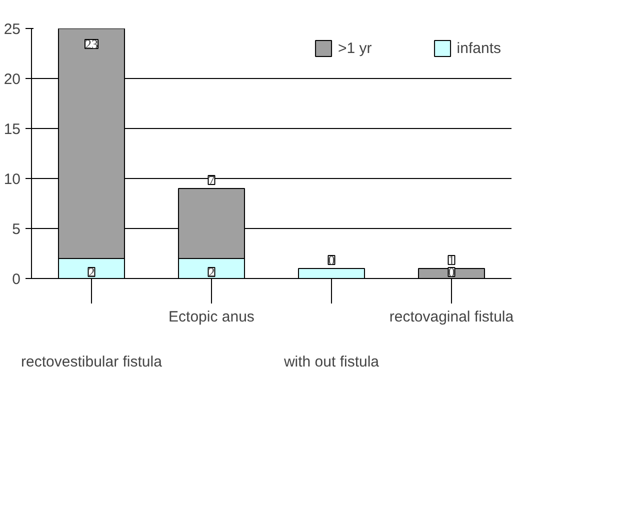 The height and width of the screenshot is (527, 641). Describe the element at coordinates (355, 48) in the screenshot. I see `legend-label: >1 yr` at that location.